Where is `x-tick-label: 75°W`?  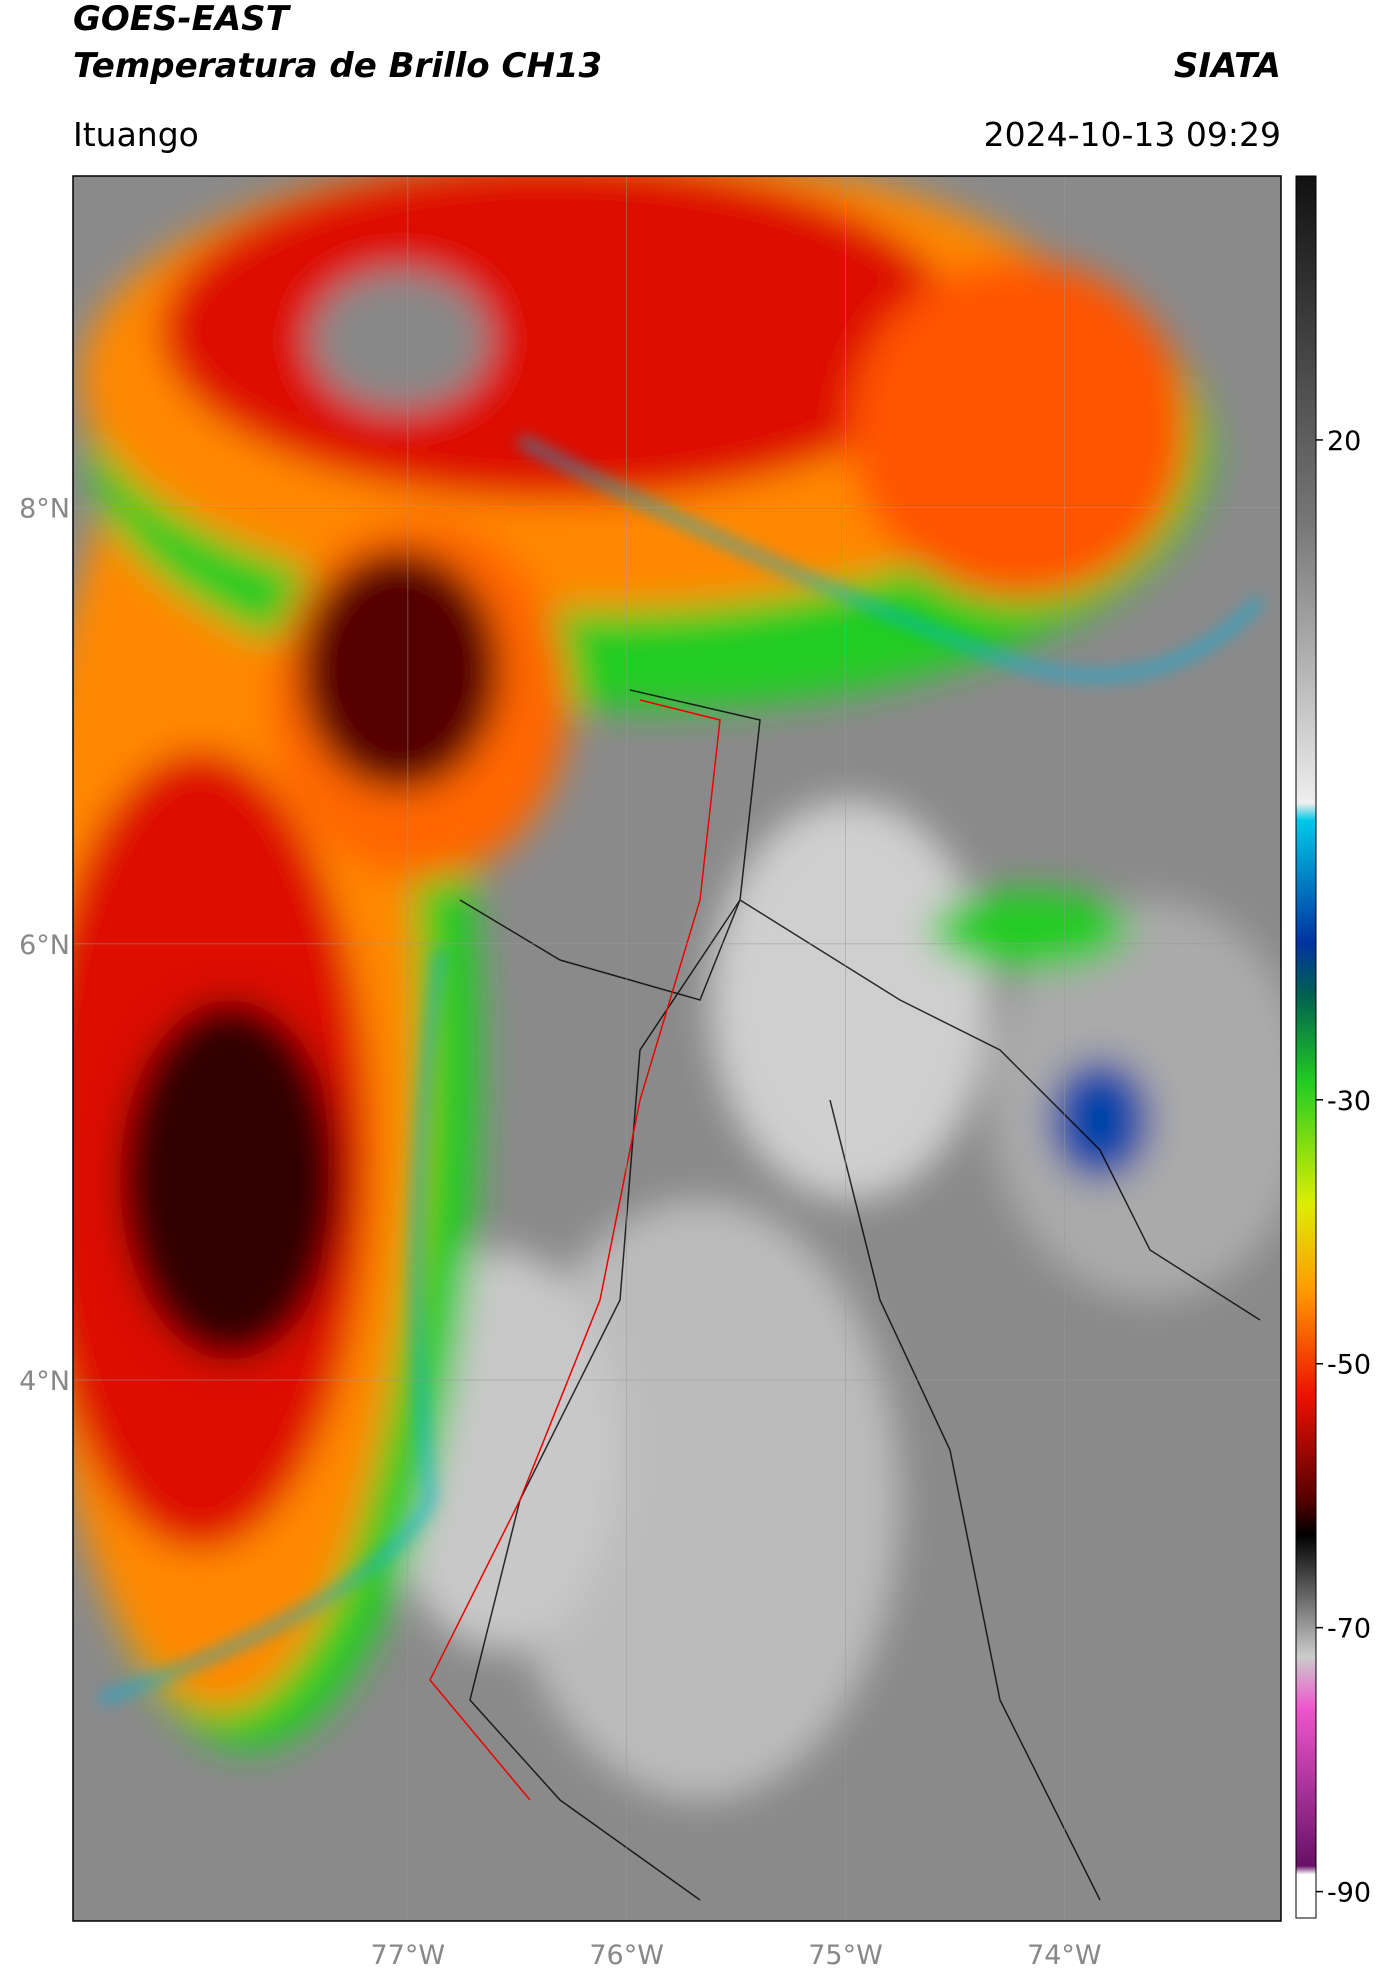 x-tick-label: 75°W is located at coordinates (845, 1955).